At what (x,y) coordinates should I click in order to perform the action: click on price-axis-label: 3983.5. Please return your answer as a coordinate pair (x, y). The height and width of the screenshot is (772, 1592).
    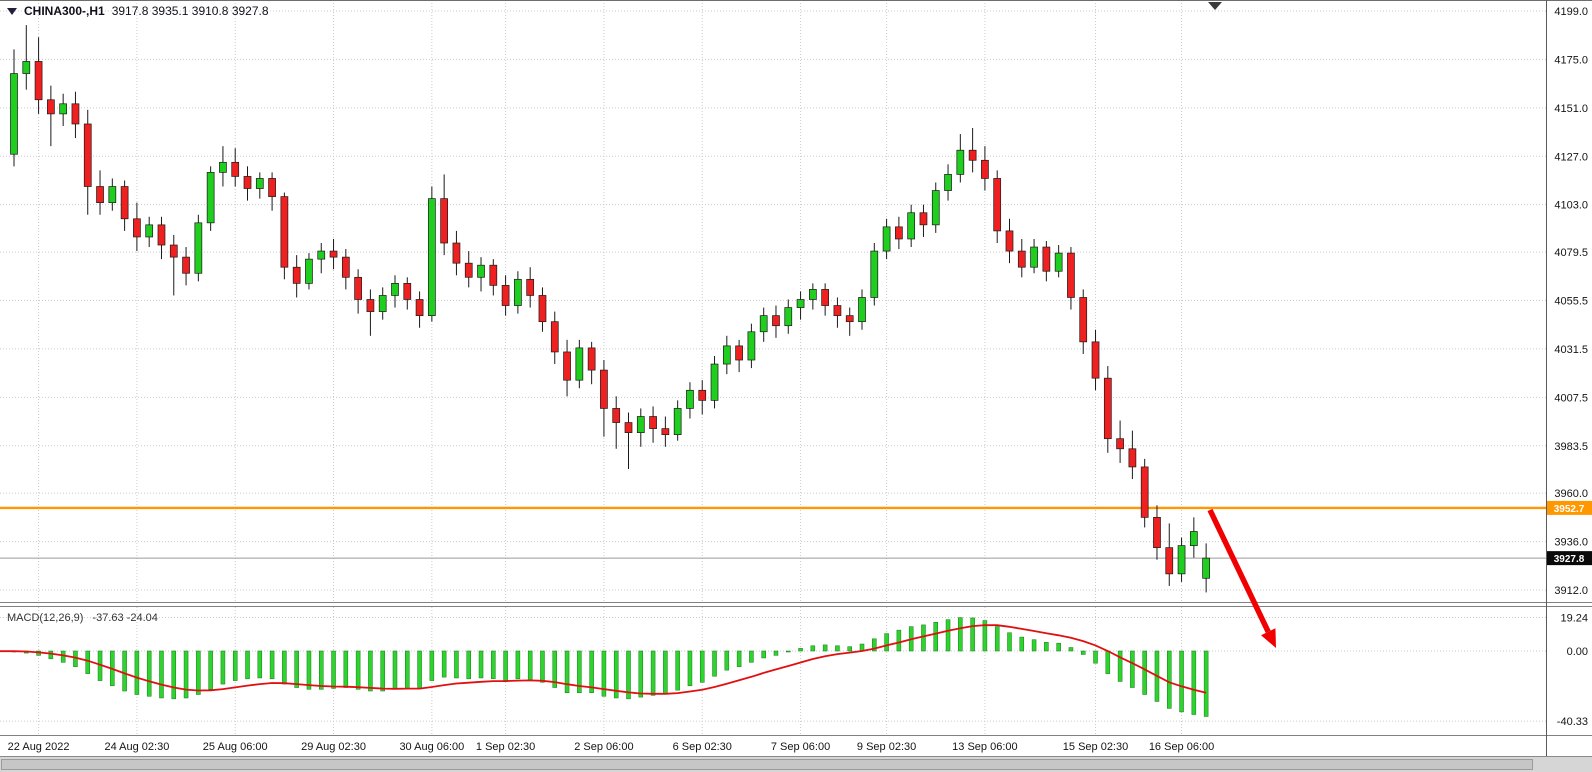
    Looking at the image, I should click on (1571, 447).